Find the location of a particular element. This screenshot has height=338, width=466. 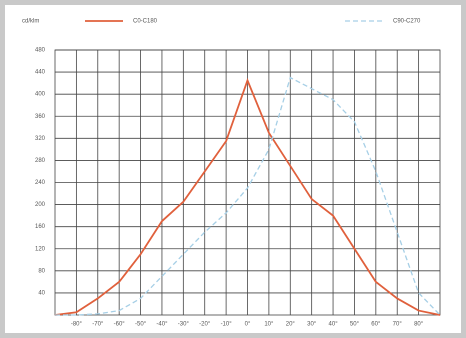

x-tick-label: 30° is located at coordinates (312, 325).